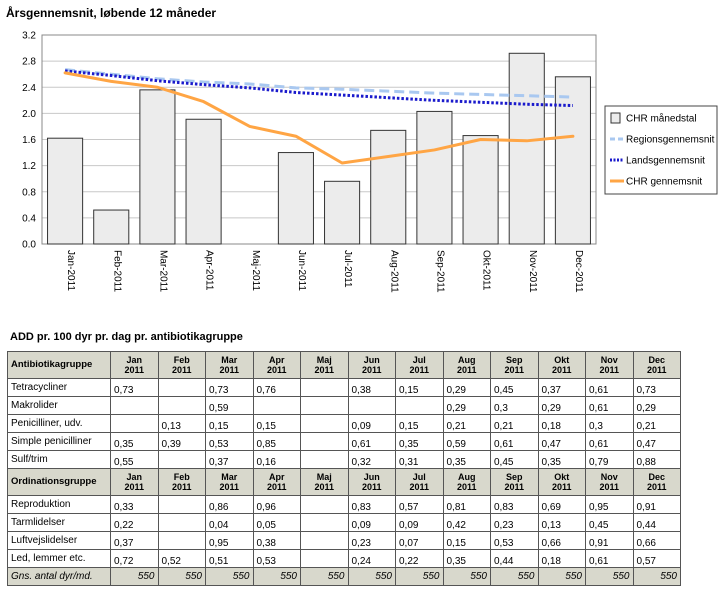  I want to click on month-header: Jun 2011, so click(371, 365).